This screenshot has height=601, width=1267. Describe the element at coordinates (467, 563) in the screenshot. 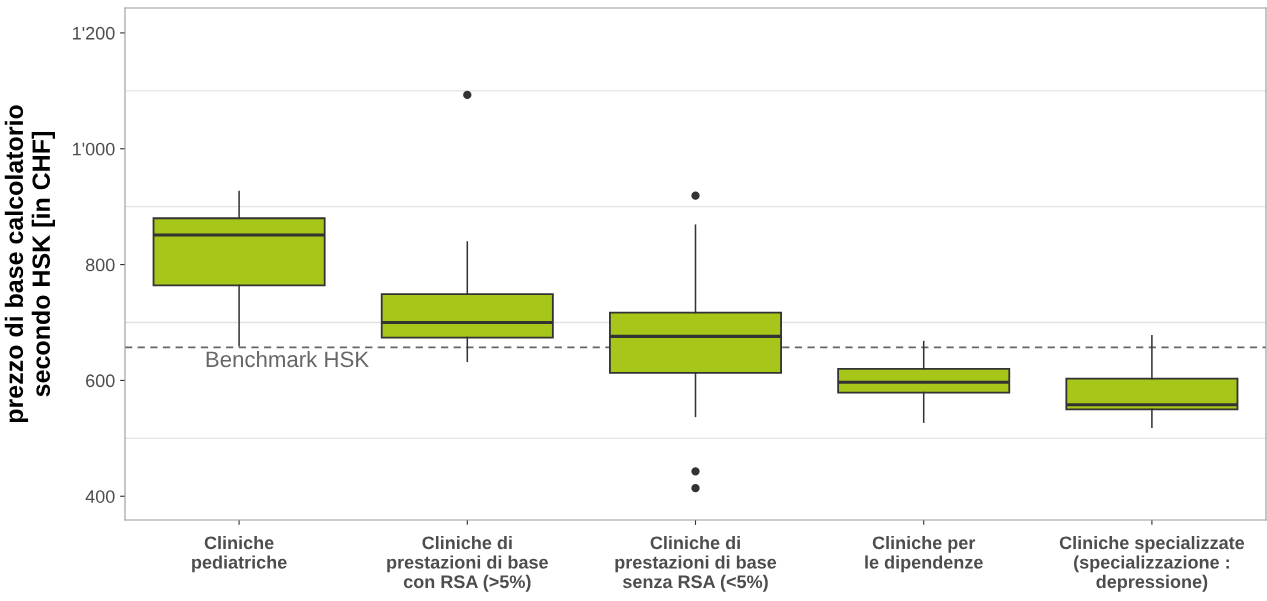

I see `x-tick-label: Cliniche di prestazioni di base con RSA (>5%)` at that location.